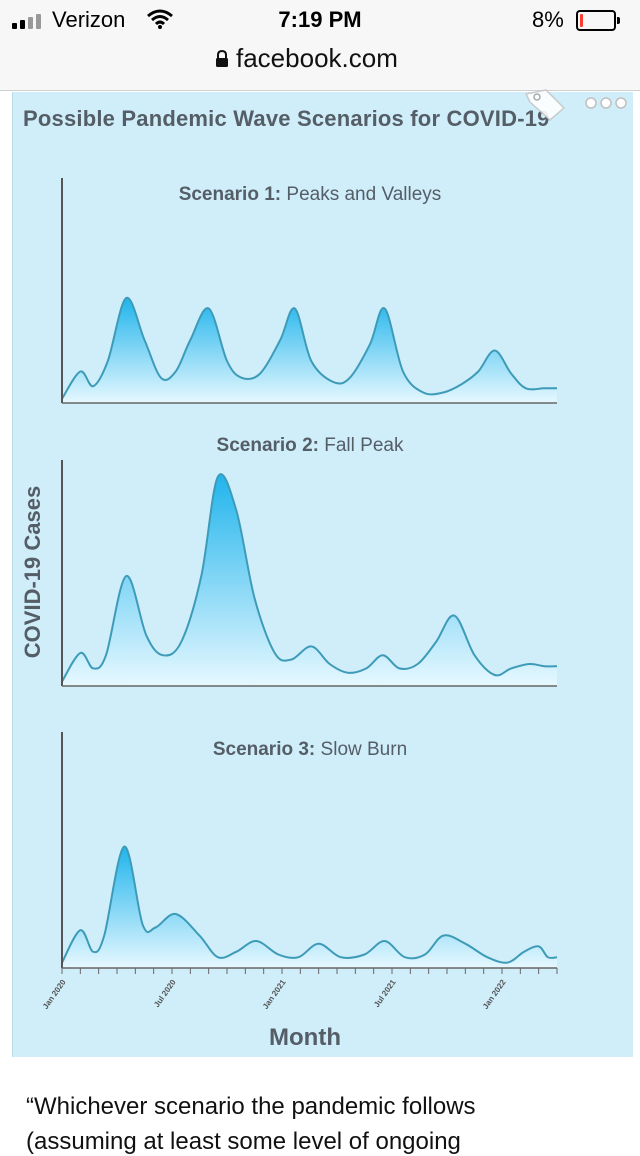 The width and height of the screenshot is (640, 1156). I want to click on x-tick-label: Jan 2020, so click(54, 994).